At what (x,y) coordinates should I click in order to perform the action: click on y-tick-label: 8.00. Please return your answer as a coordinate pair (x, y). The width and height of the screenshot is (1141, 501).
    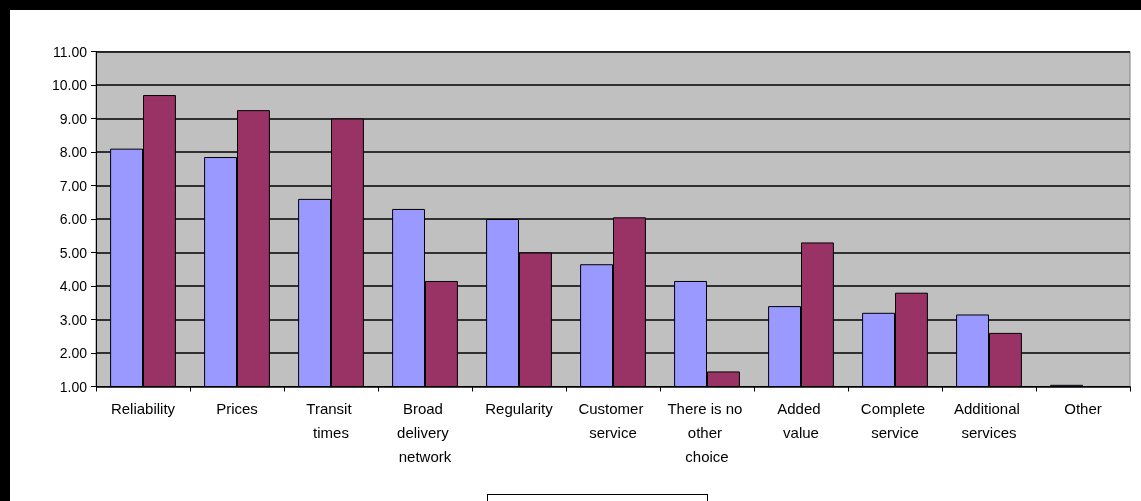
    Looking at the image, I should click on (73, 152).